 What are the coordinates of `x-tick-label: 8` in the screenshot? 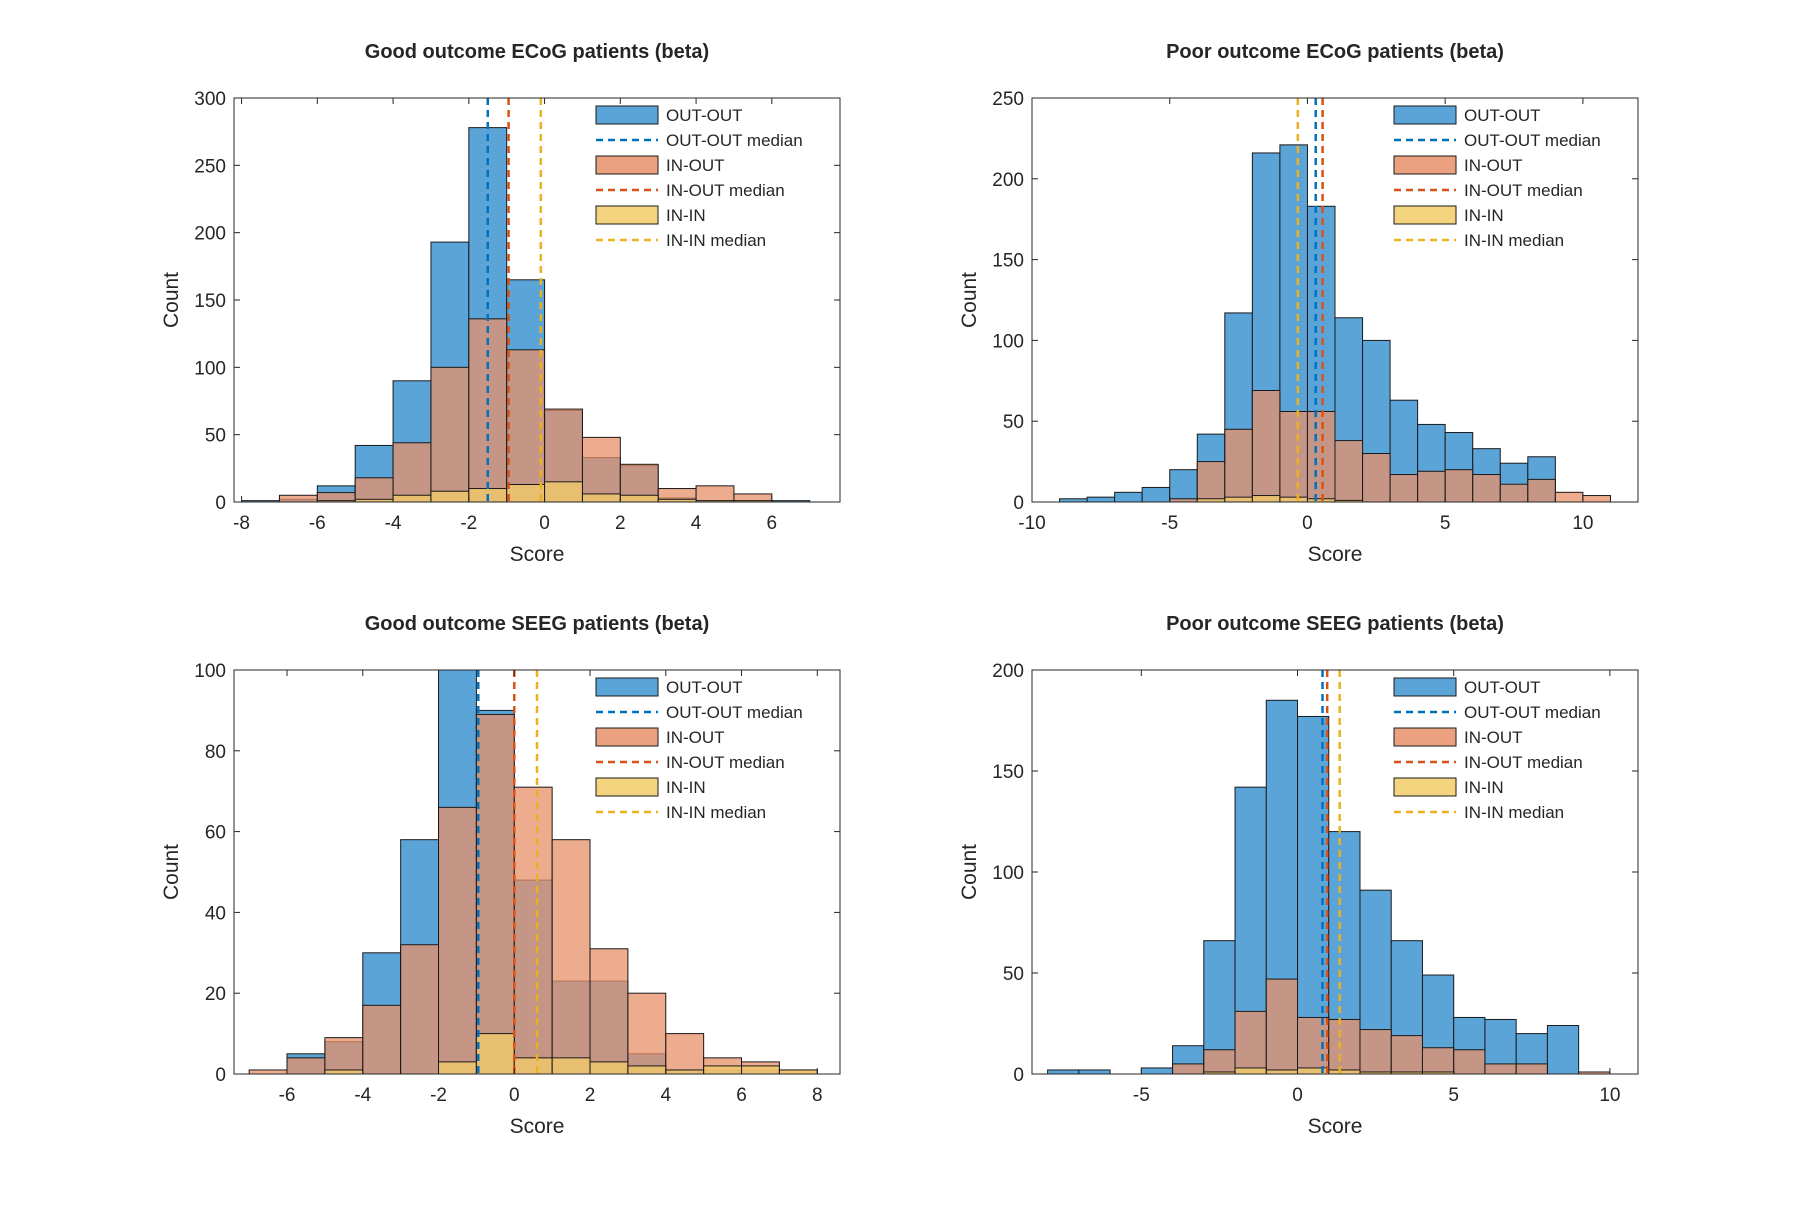 It's located at (817, 1095).